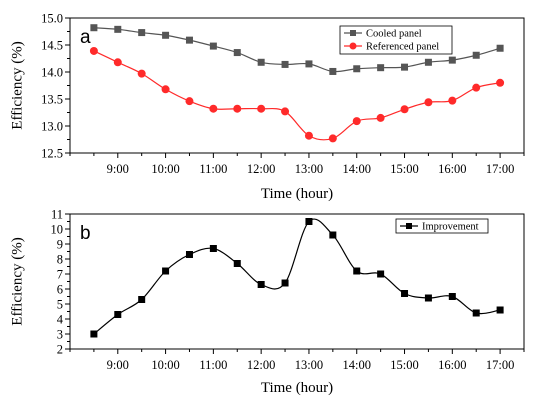 This screenshot has height=402, width=550. I want to click on y-tick-label: 12.5, so click(52, 154).